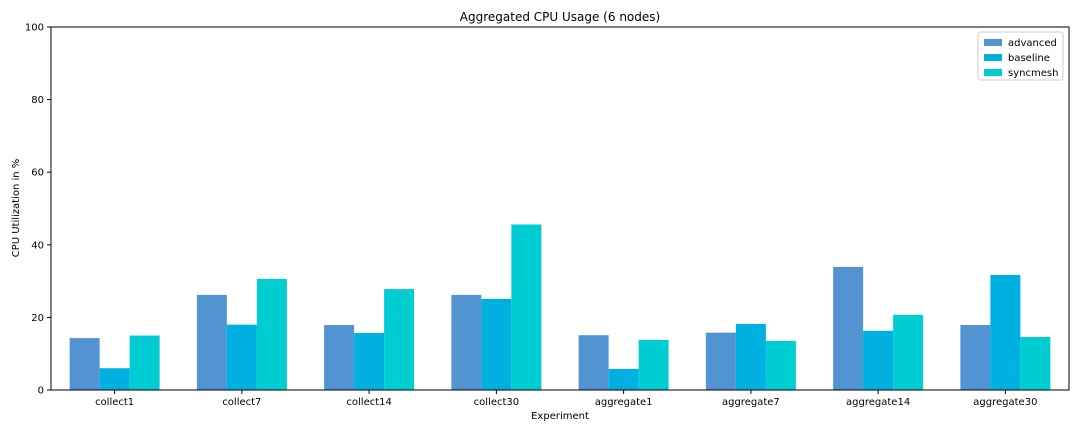  What do you see at coordinates (37, 100) in the screenshot?
I see `y-tick-label: 80` at bounding box center [37, 100].